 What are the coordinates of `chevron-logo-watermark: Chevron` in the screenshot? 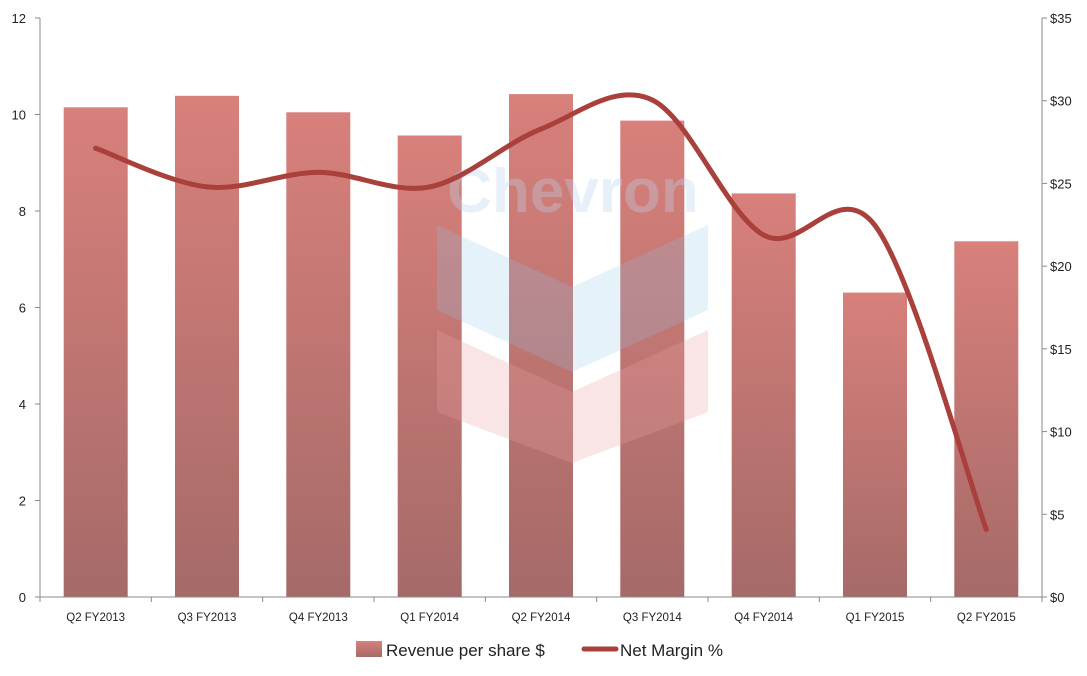 It's located at (572, 310).